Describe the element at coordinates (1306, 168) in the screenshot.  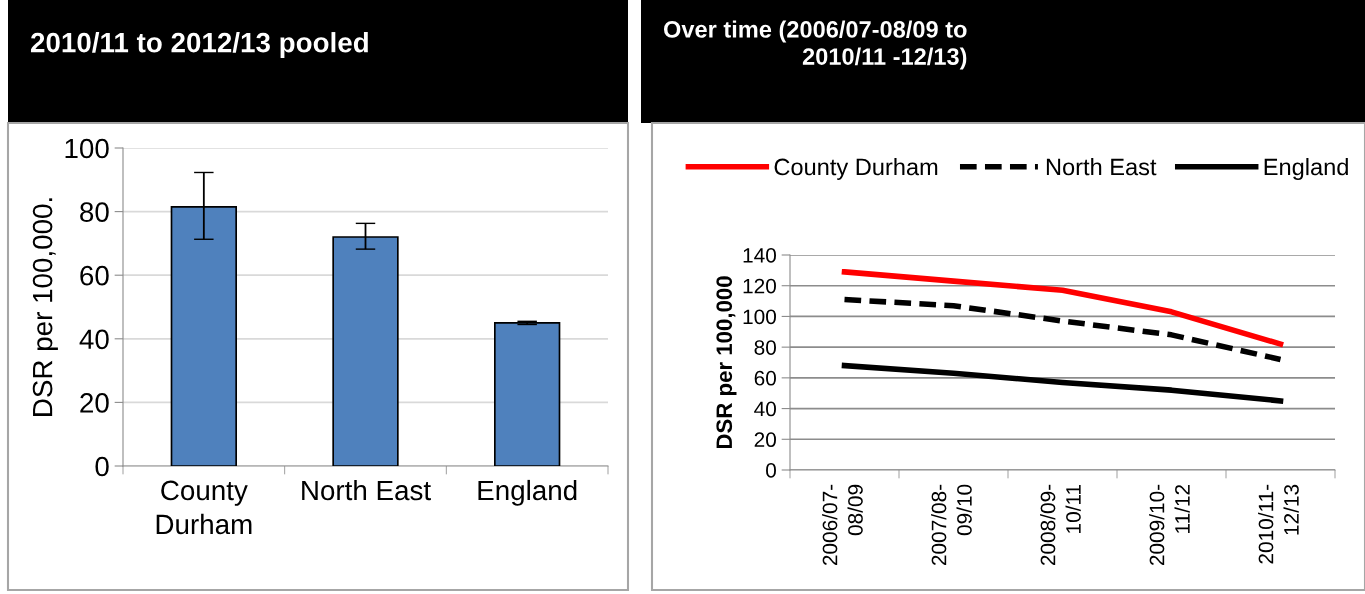
I see `legend-label: England` at that location.